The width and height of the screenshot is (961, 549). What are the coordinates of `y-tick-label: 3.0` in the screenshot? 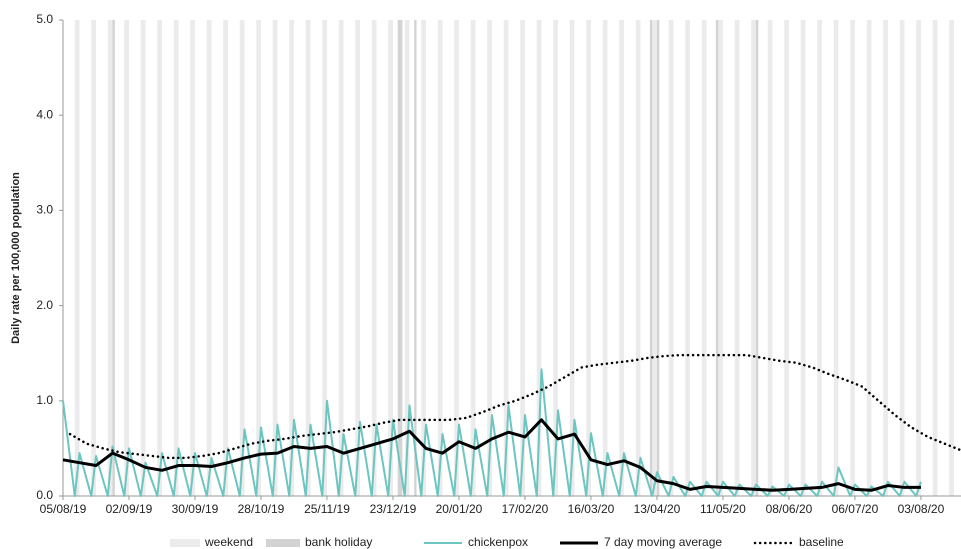 It's located at (44, 210).